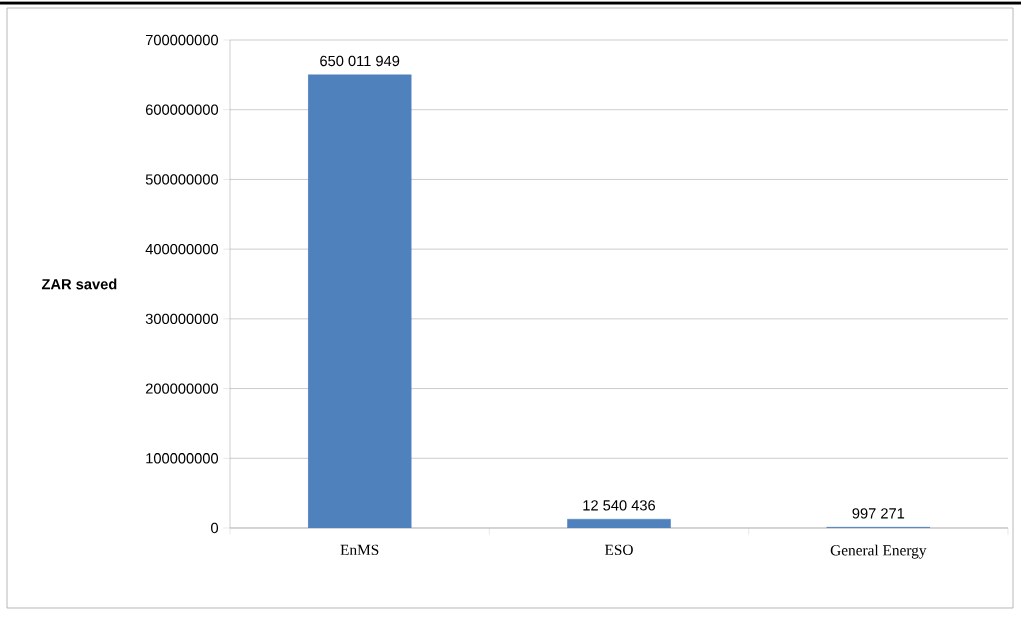 This screenshot has height=617, width=1021. What do you see at coordinates (878, 551) in the screenshot?
I see `x-tick-label: General Energy` at bounding box center [878, 551].